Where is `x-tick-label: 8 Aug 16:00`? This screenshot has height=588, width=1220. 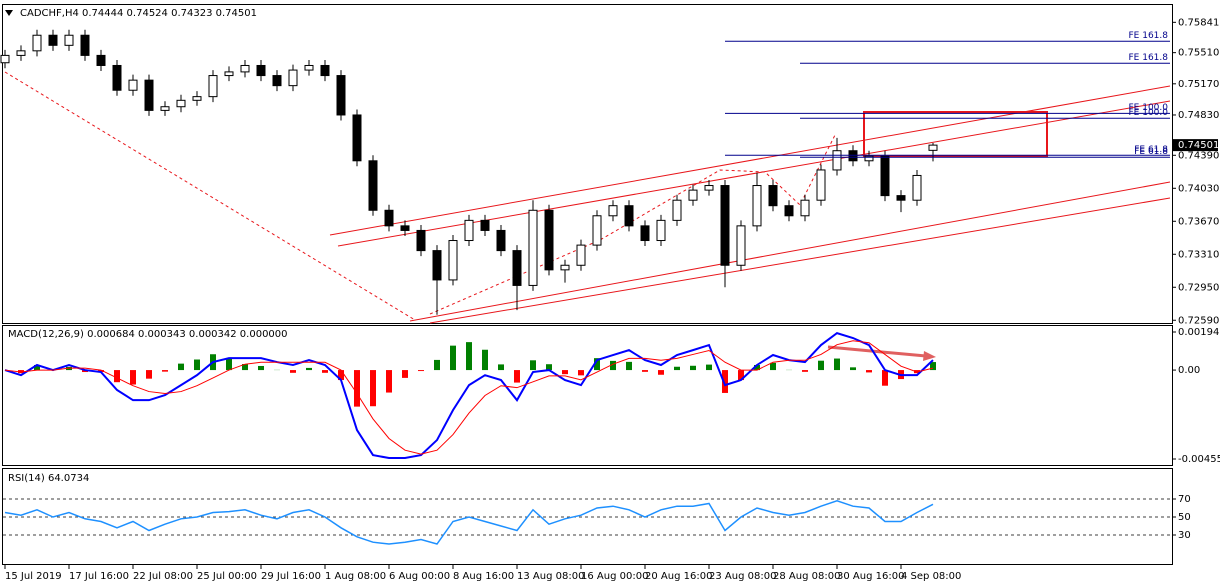
x-tick-label: 8 Aug 16:00 is located at coordinates (483, 576).